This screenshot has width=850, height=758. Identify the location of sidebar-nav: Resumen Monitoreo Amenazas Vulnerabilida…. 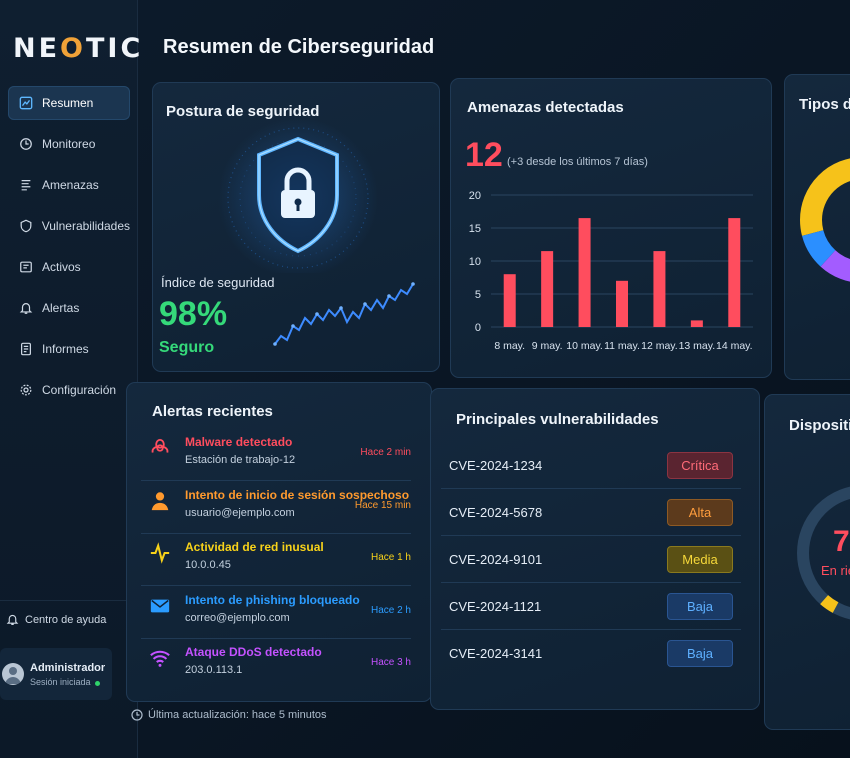
(69, 250).